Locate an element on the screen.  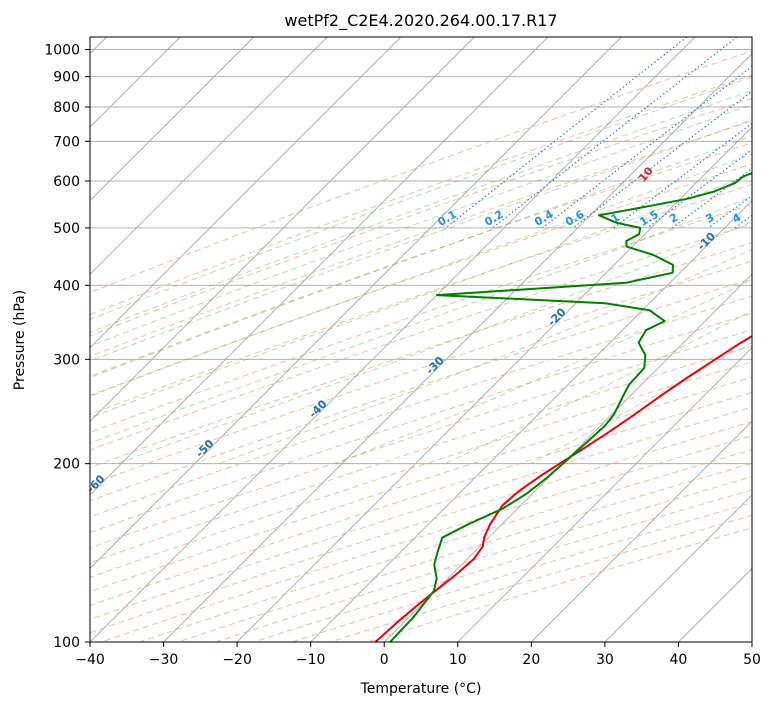
x-tick-label: −30 is located at coordinates (164, 660).